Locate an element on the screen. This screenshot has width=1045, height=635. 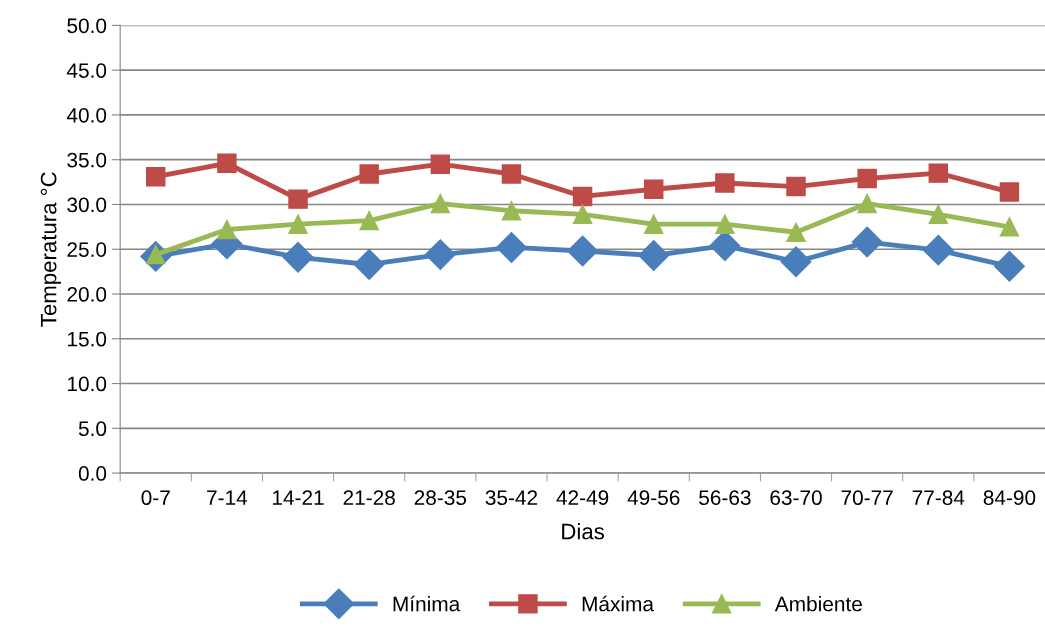
x-tick-label: 35-42 is located at coordinates (511, 498).